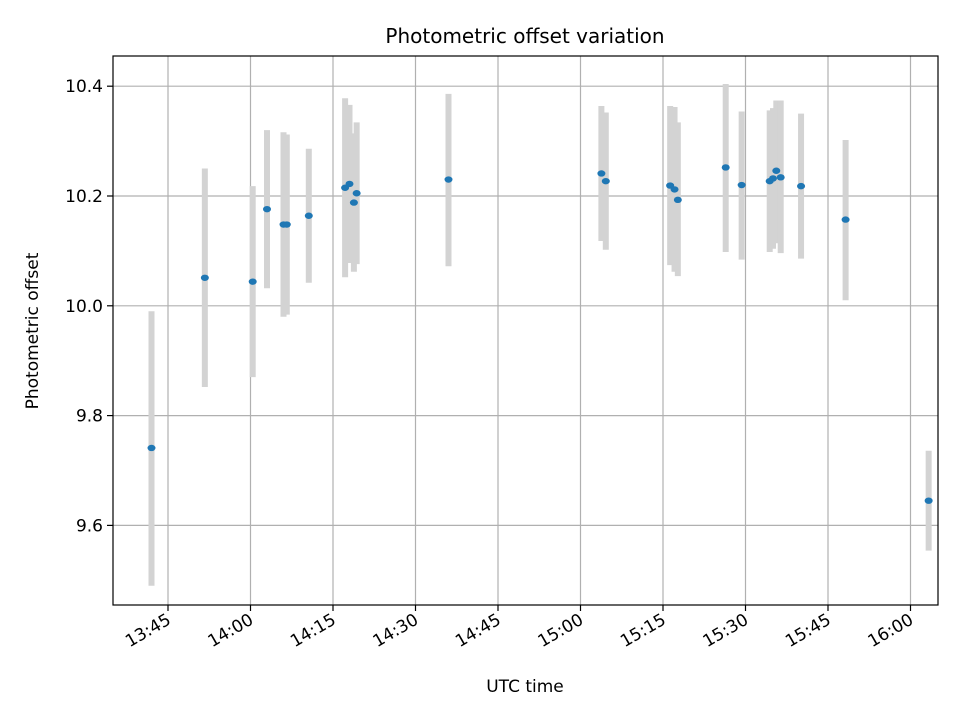 This screenshot has width=960, height=720. Describe the element at coordinates (84, 307) in the screenshot. I see `y-tick-label: 10.0` at that location.